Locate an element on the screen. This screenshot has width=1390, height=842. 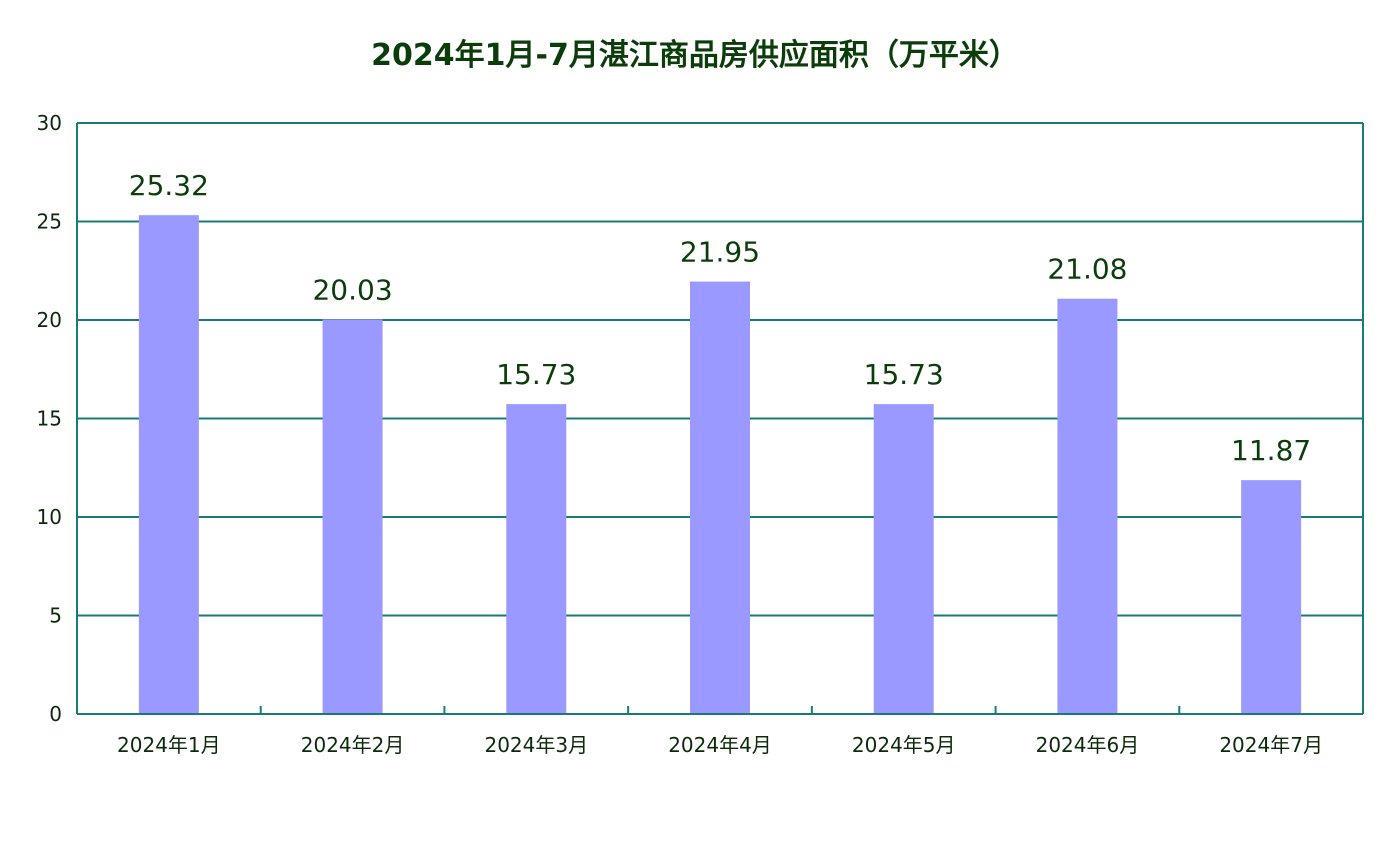
y-tick-label: 15 is located at coordinates (49, 419).